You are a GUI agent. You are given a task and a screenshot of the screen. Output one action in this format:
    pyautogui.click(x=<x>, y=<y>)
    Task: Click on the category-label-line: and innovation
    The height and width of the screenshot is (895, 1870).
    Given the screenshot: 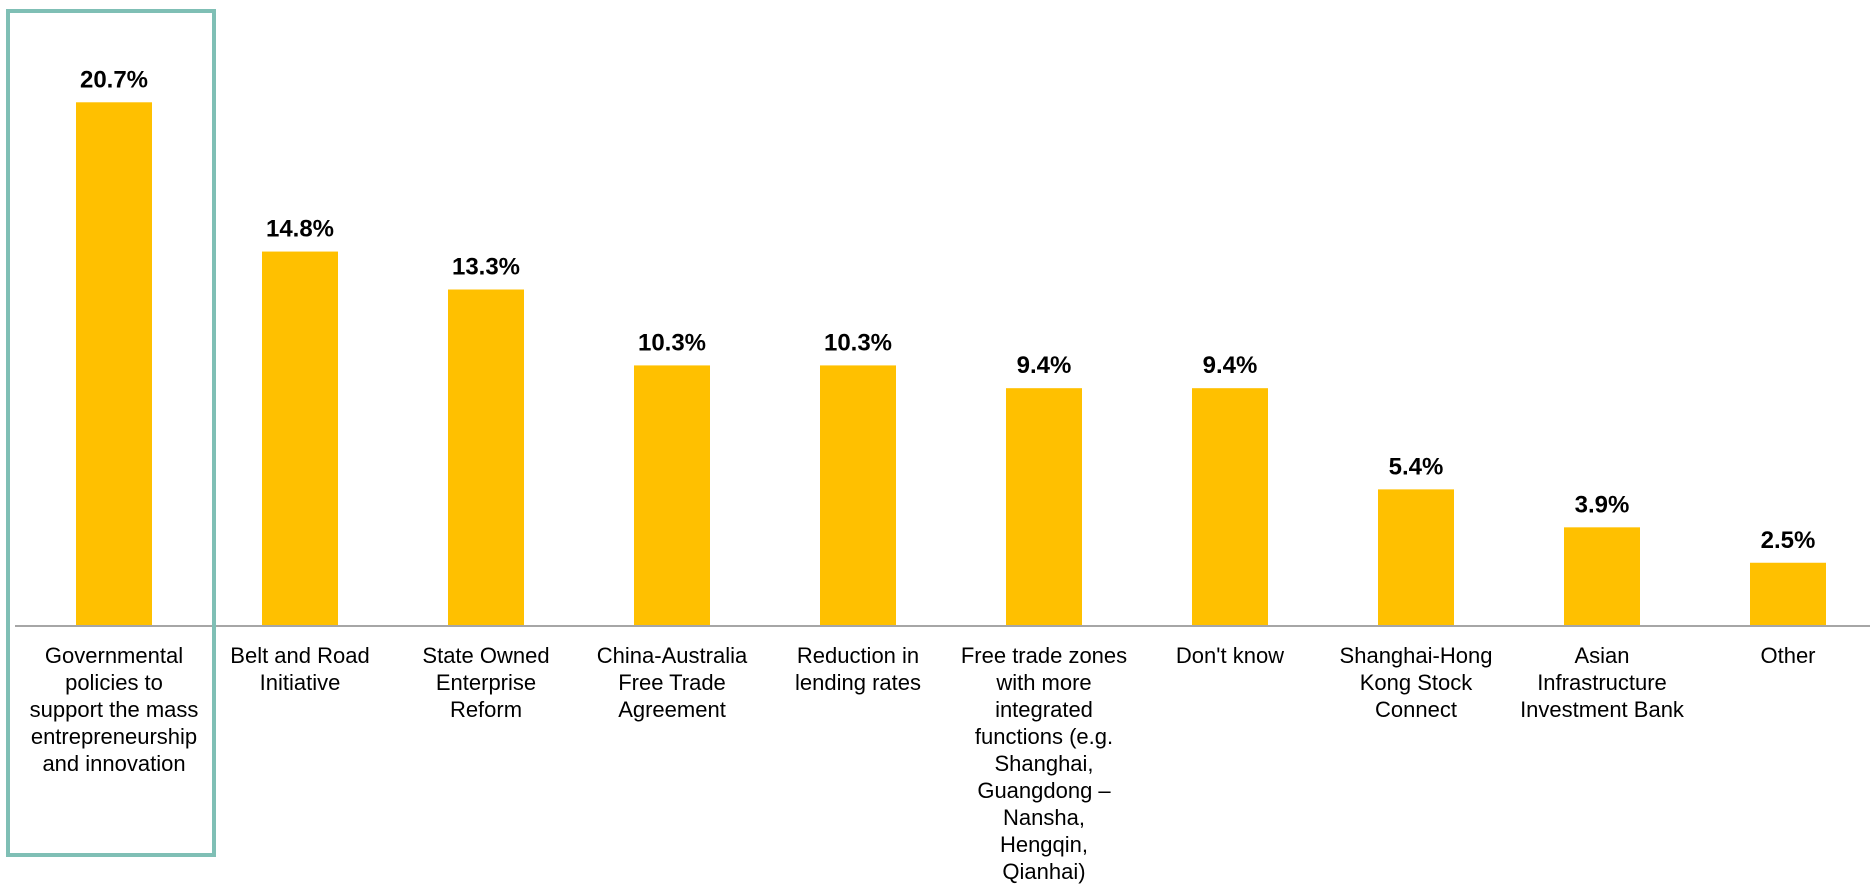 What is the action you would take?
    pyautogui.click(x=114, y=763)
    